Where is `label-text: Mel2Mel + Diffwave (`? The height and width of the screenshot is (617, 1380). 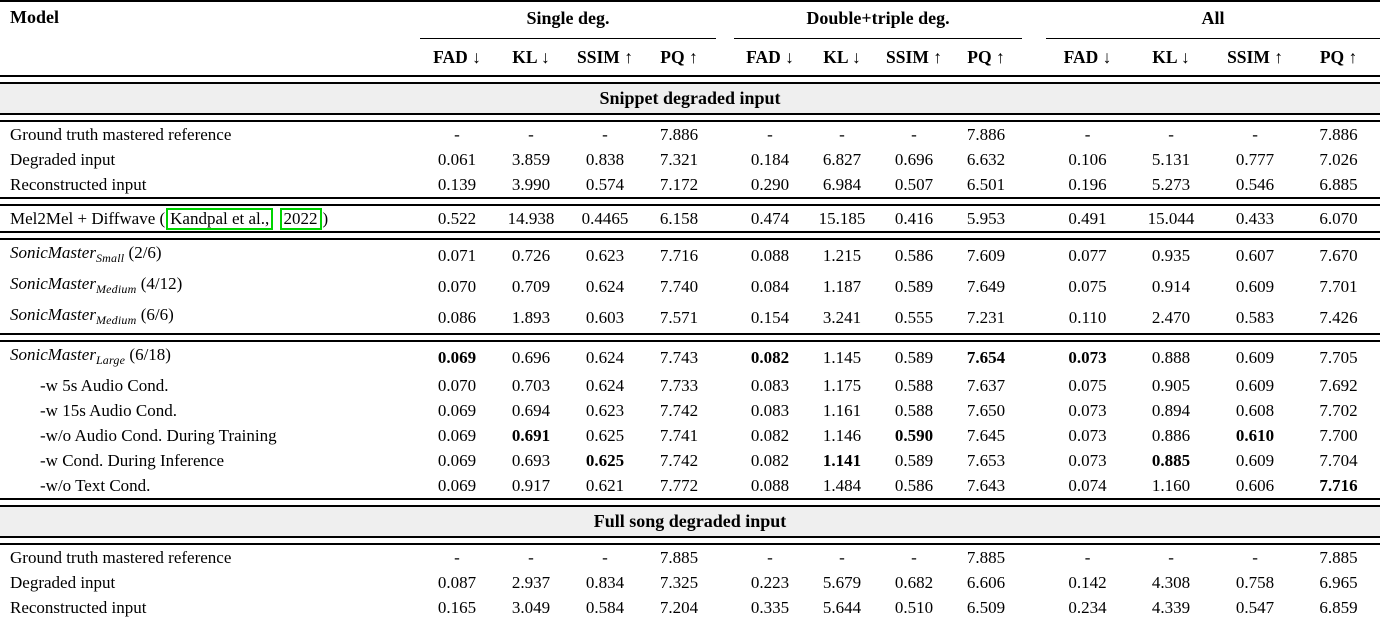
label-text: Mel2Mel + Diffwave ( is located at coordinates (88, 218).